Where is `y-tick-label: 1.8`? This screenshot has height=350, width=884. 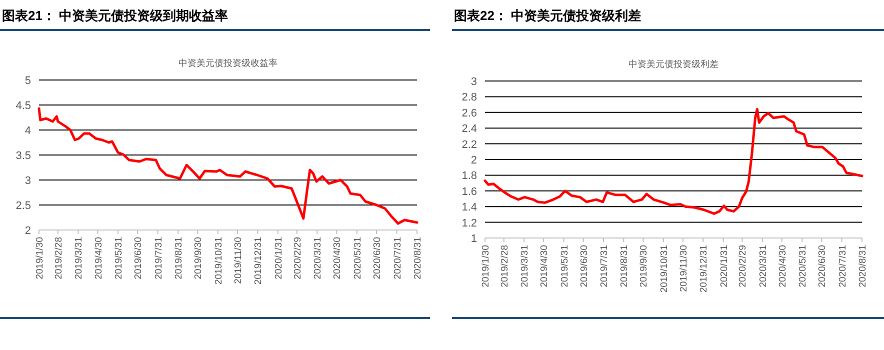
y-tick-label: 1.8 is located at coordinates (469, 176).